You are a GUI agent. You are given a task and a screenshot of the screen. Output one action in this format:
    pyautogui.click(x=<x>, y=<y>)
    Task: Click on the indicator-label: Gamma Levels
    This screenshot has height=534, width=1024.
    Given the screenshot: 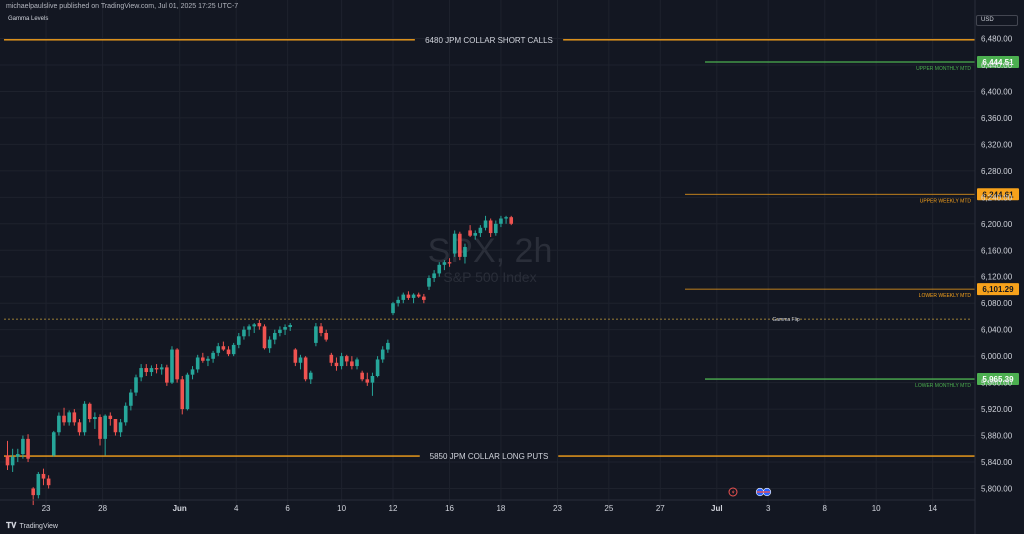 What is the action you would take?
    pyautogui.click(x=28, y=19)
    